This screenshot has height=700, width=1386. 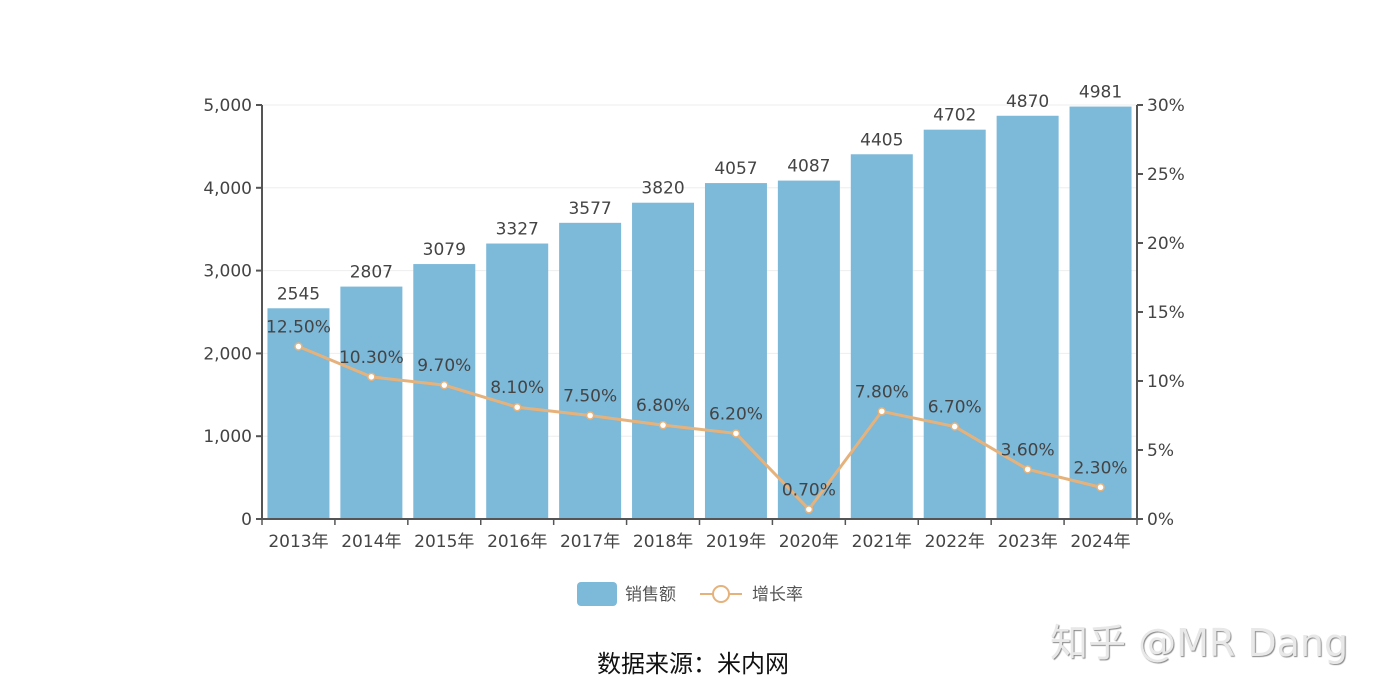 I want to click on x-tick-label: 2018年, so click(x=663, y=542).